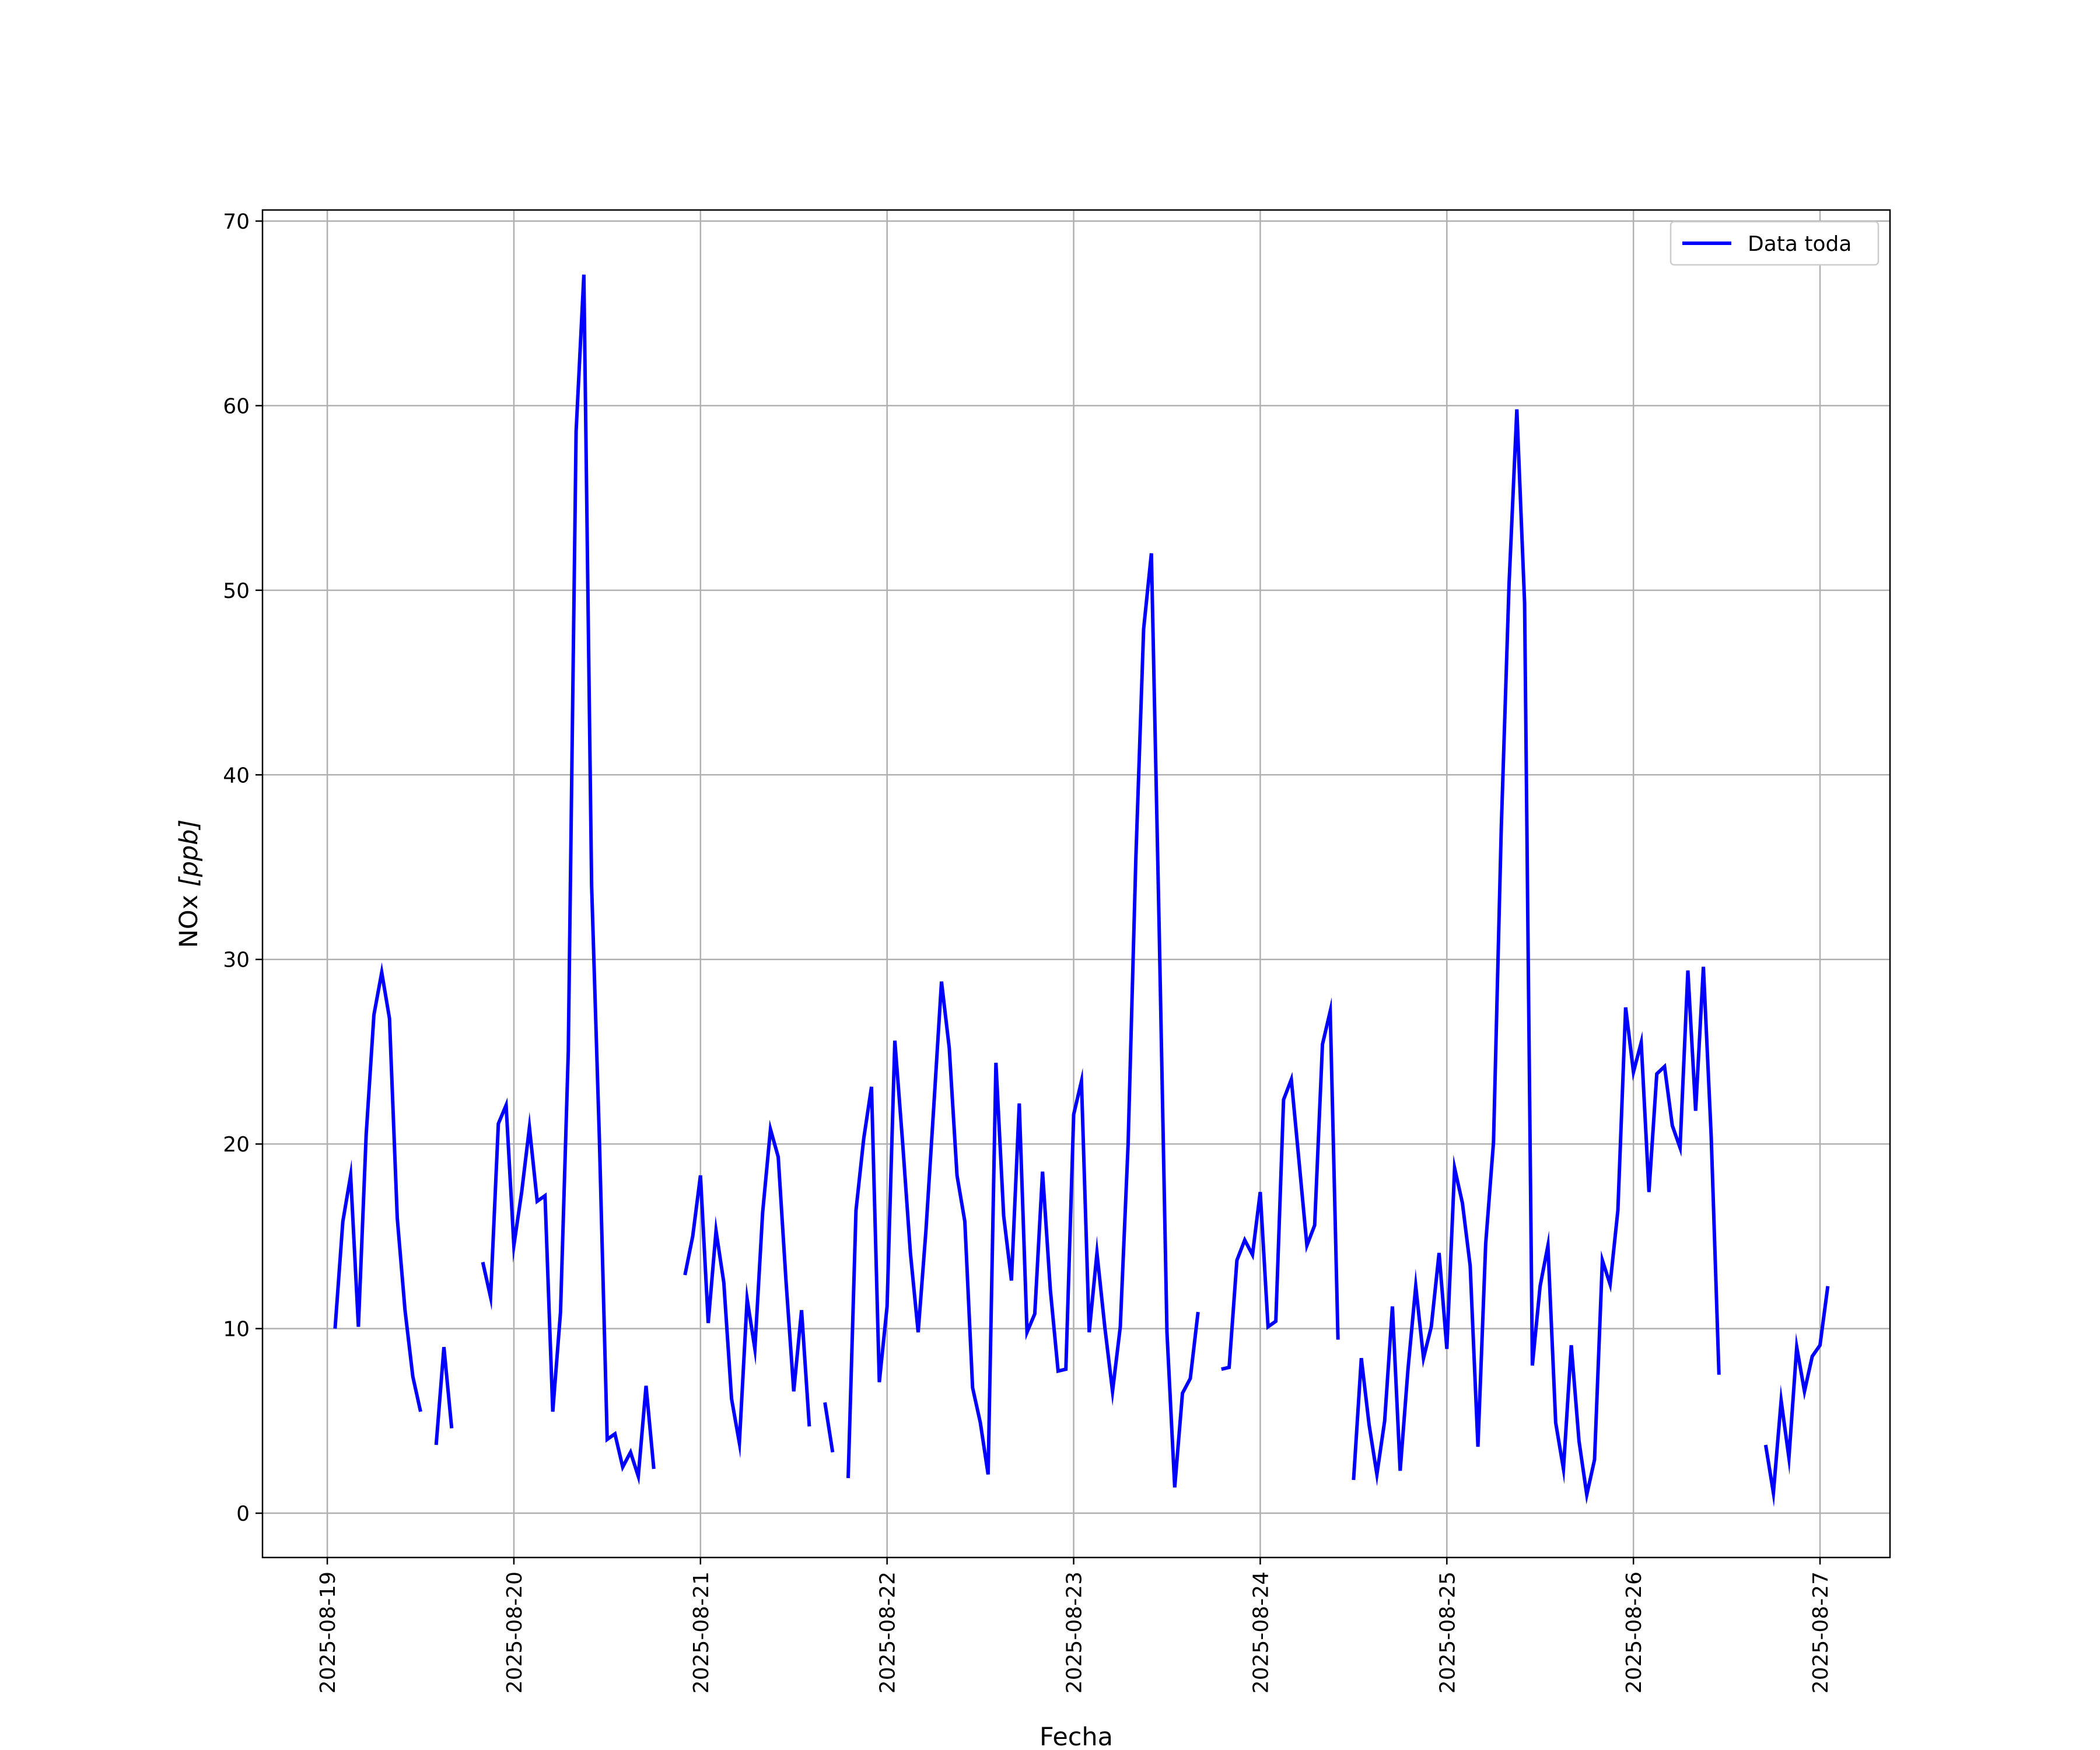 The height and width of the screenshot is (1750, 2100). What do you see at coordinates (1076, 1736) in the screenshot?
I see `x-axis-label: Fecha` at bounding box center [1076, 1736].